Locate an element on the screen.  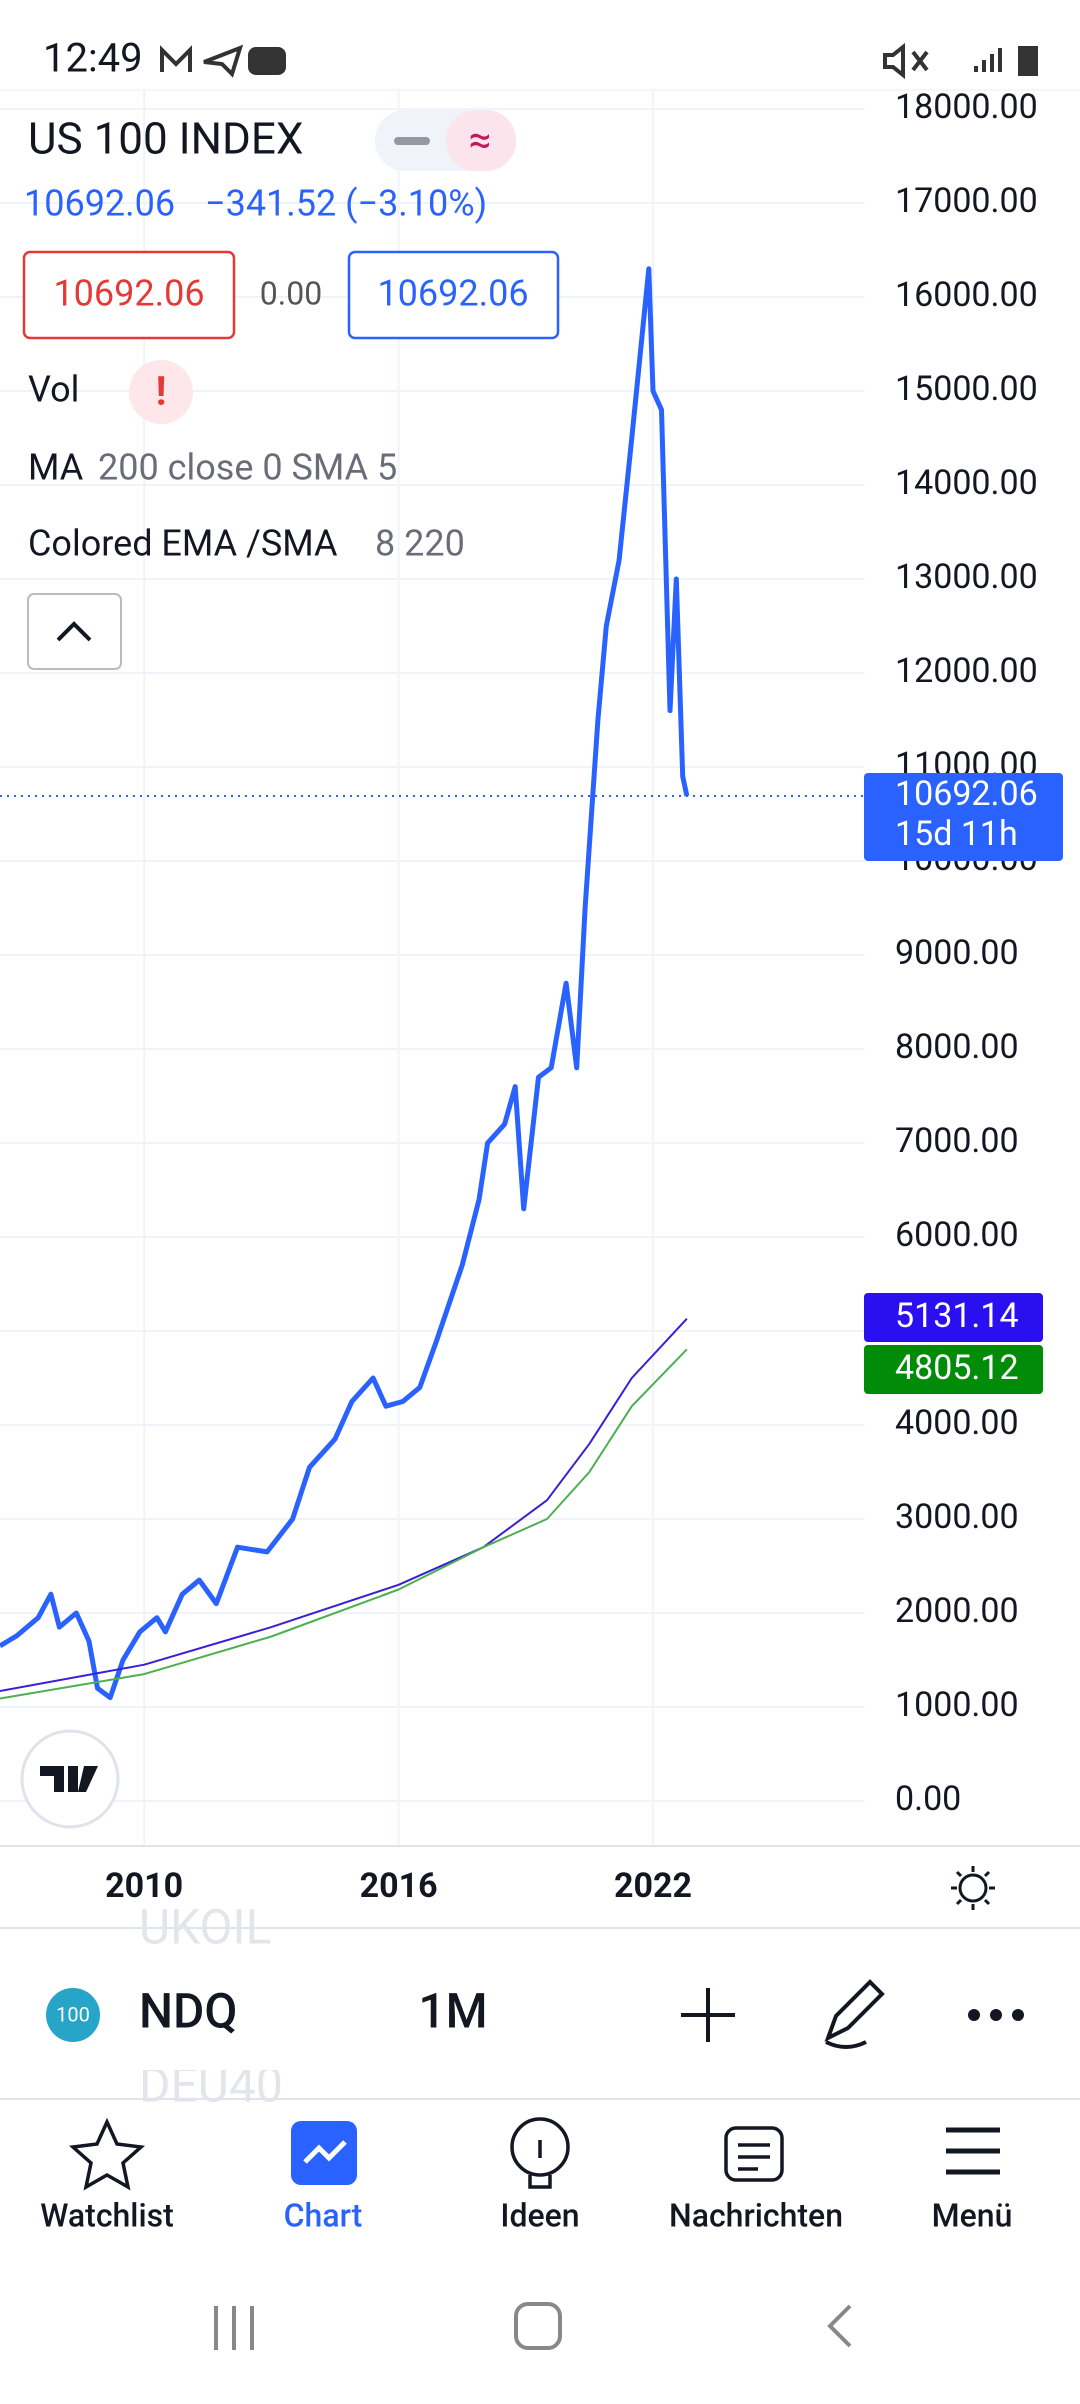
sell-price: 10692.06 is located at coordinates (128, 294).